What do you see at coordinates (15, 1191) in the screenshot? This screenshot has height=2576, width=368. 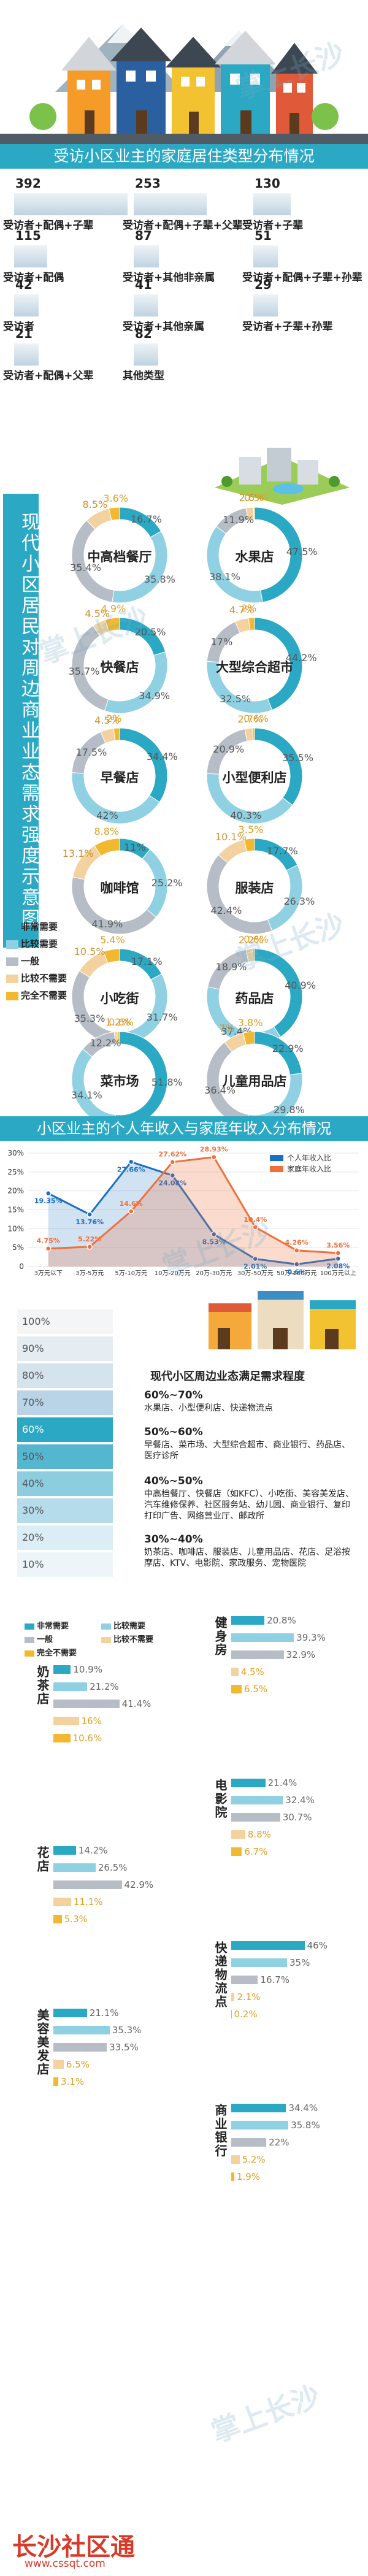 I see `y-tick-label: 20%` at bounding box center [15, 1191].